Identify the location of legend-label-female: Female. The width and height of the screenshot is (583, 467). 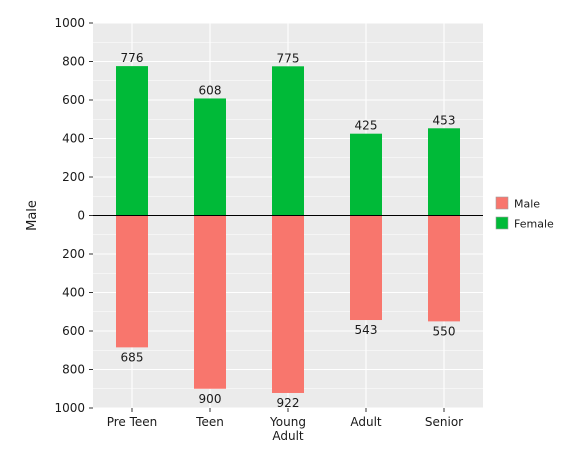
(534, 224).